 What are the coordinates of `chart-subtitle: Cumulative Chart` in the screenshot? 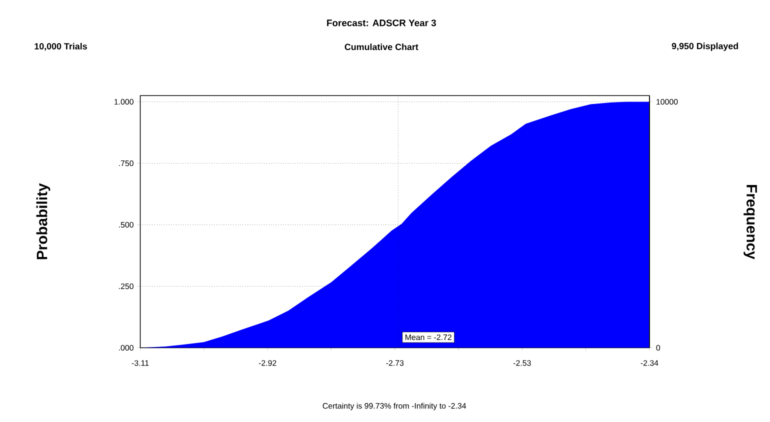 It's located at (381, 46).